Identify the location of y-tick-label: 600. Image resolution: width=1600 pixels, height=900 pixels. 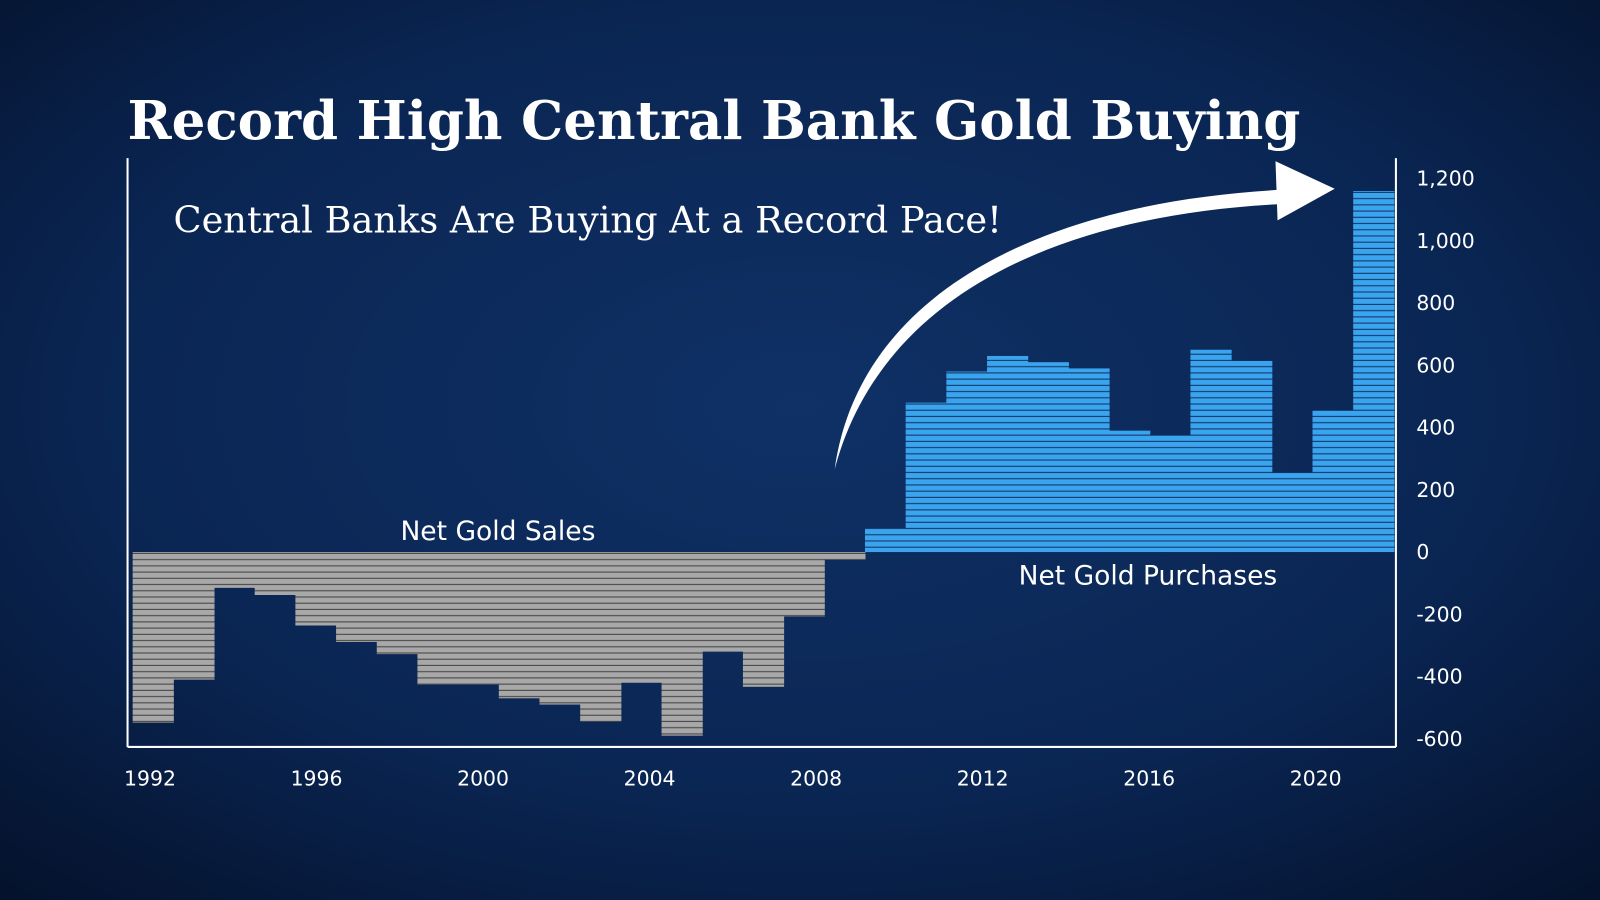
(1435, 365).